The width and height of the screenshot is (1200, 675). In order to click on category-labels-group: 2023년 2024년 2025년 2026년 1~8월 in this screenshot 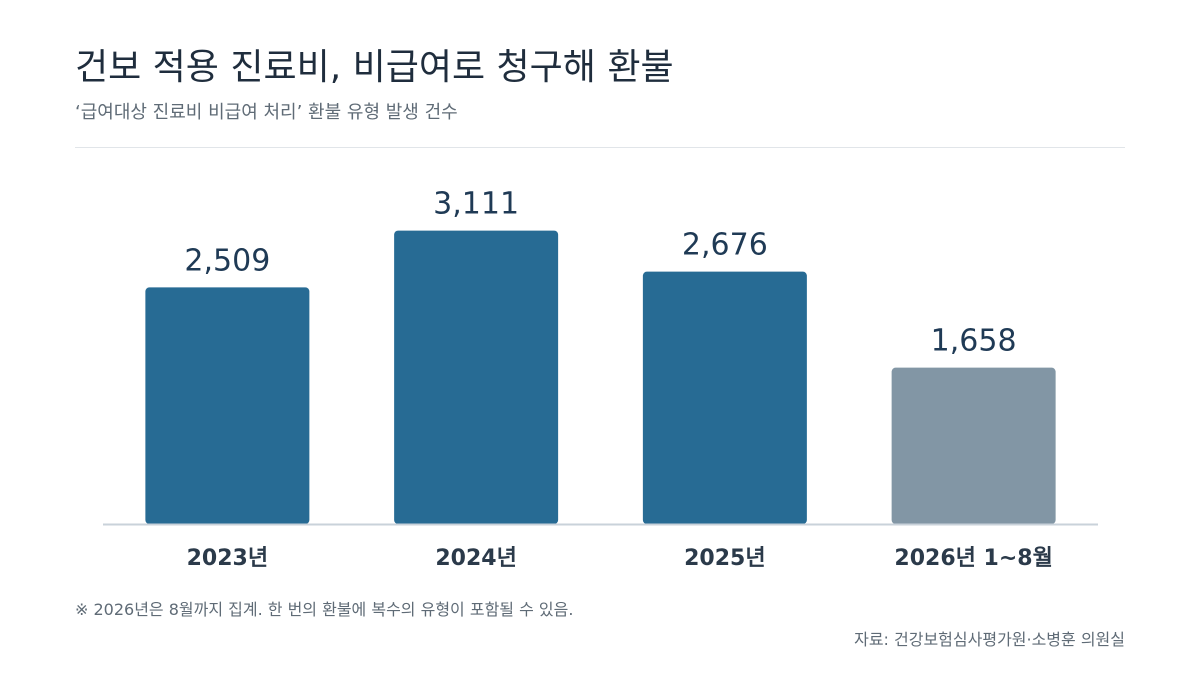, I will do `click(620, 558)`.